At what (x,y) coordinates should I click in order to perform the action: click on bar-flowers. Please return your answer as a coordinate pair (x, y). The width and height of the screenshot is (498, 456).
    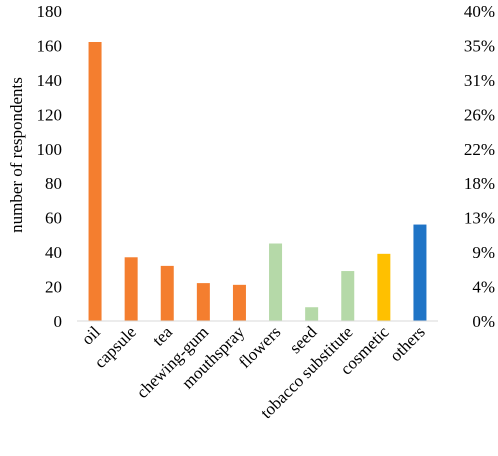
    Looking at the image, I should click on (276, 282).